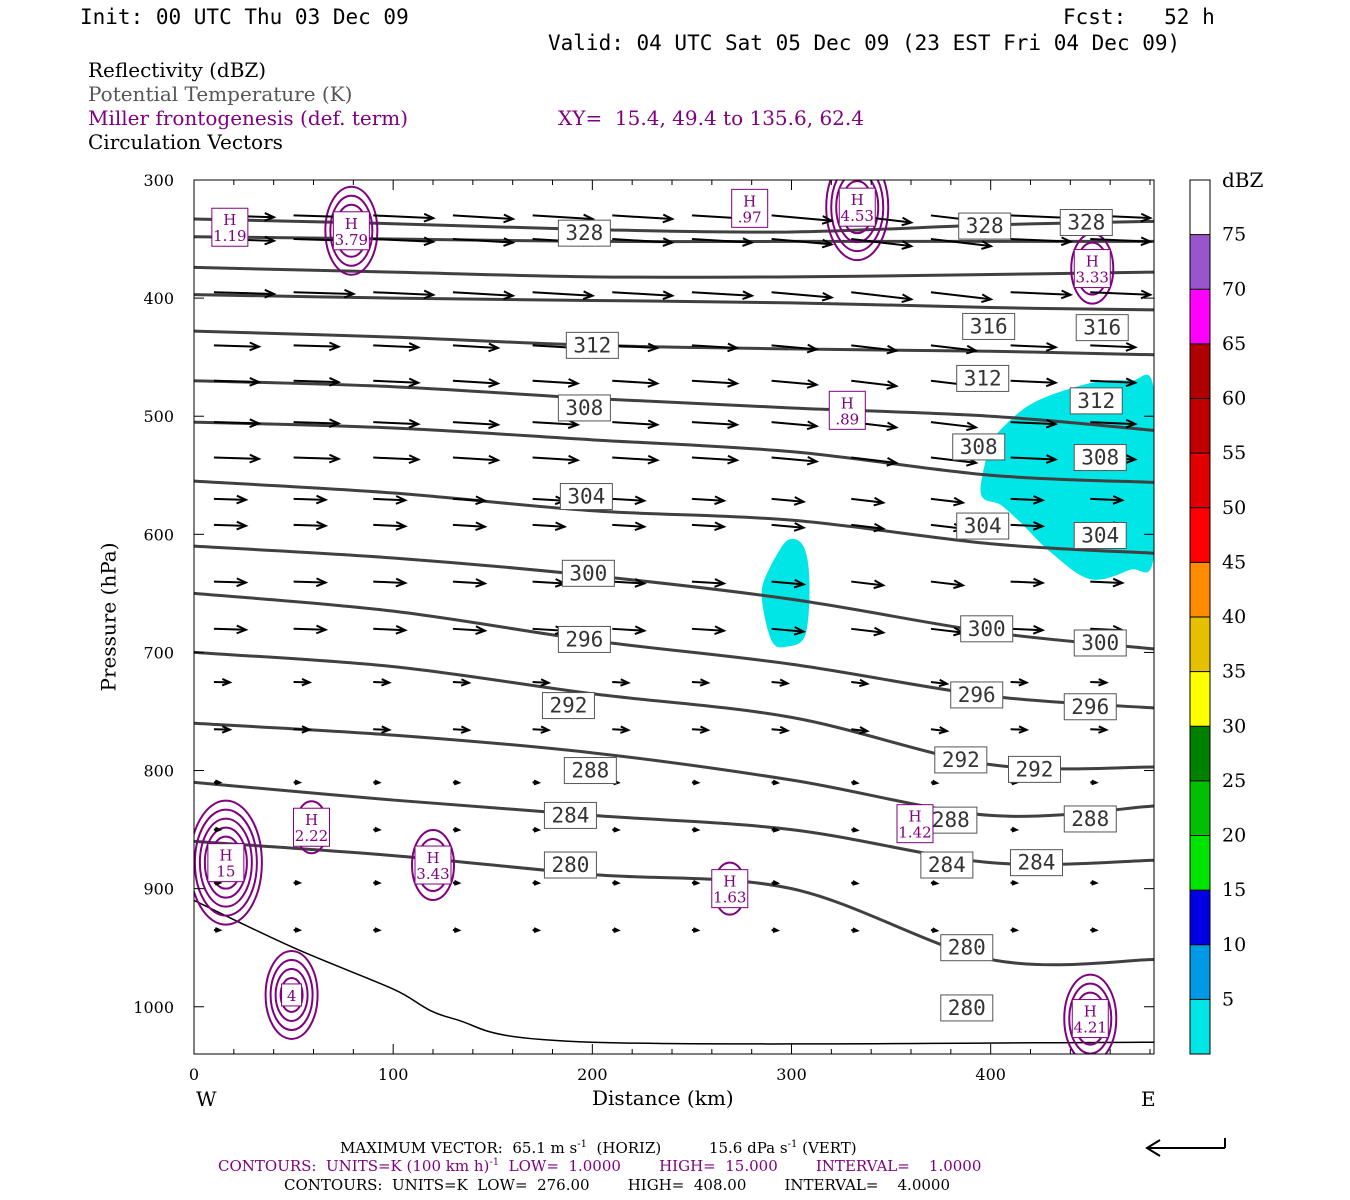 The width and height of the screenshot is (1350, 1200). I want to click on miller-max-value: 4, so click(292, 996).